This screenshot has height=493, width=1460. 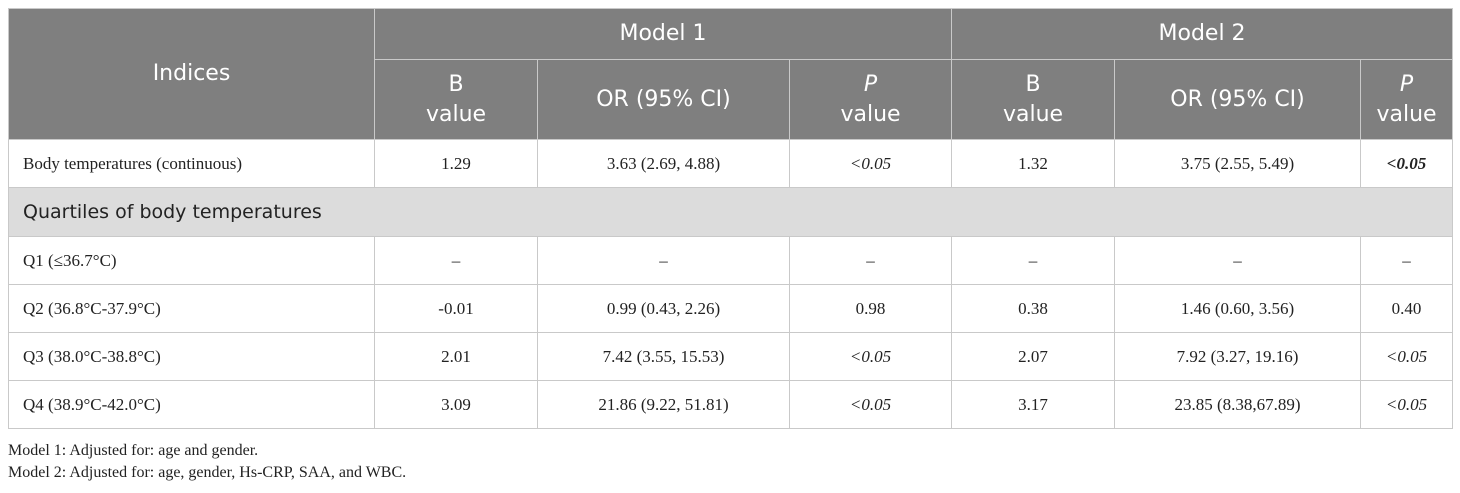 What do you see at coordinates (870, 308) in the screenshot?
I see `m1-p-value: 0.98` at bounding box center [870, 308].